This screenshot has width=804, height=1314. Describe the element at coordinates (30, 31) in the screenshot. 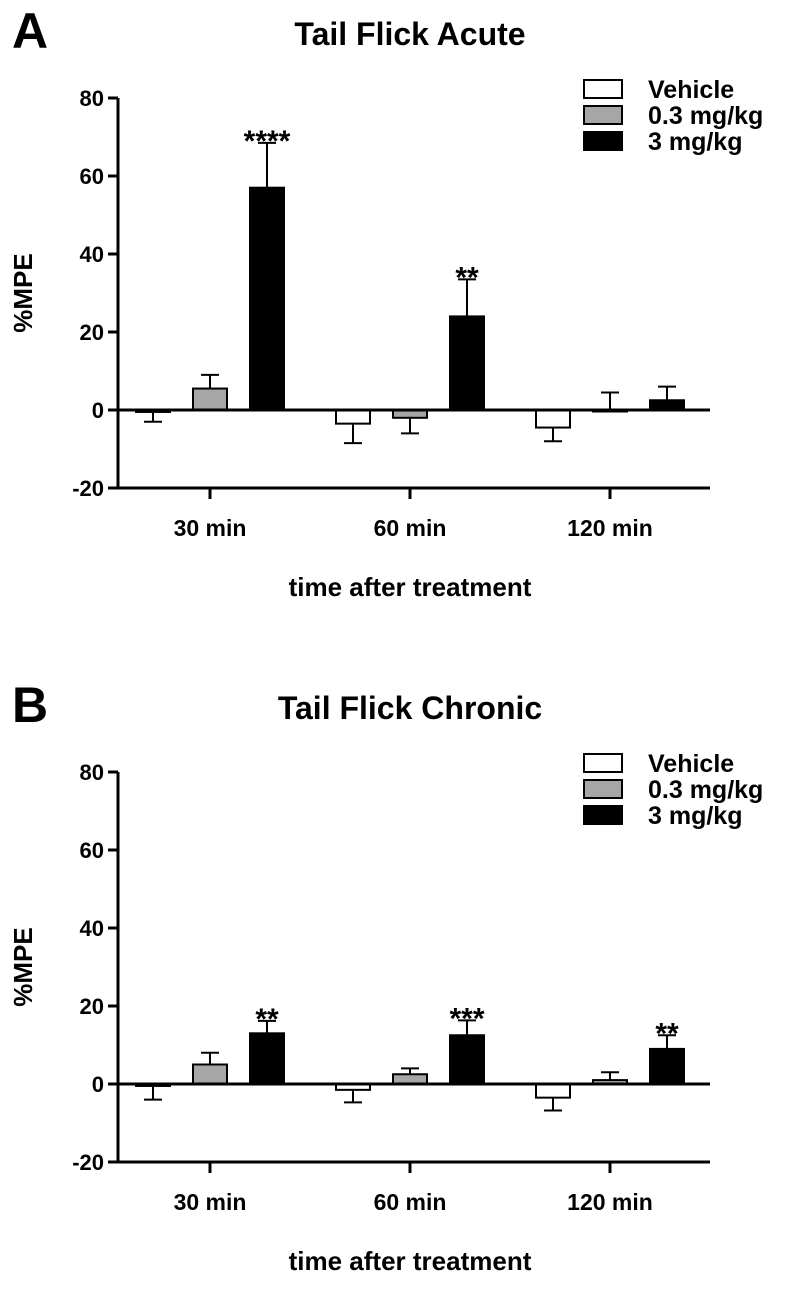

I see `panel-letter: A` at that location.